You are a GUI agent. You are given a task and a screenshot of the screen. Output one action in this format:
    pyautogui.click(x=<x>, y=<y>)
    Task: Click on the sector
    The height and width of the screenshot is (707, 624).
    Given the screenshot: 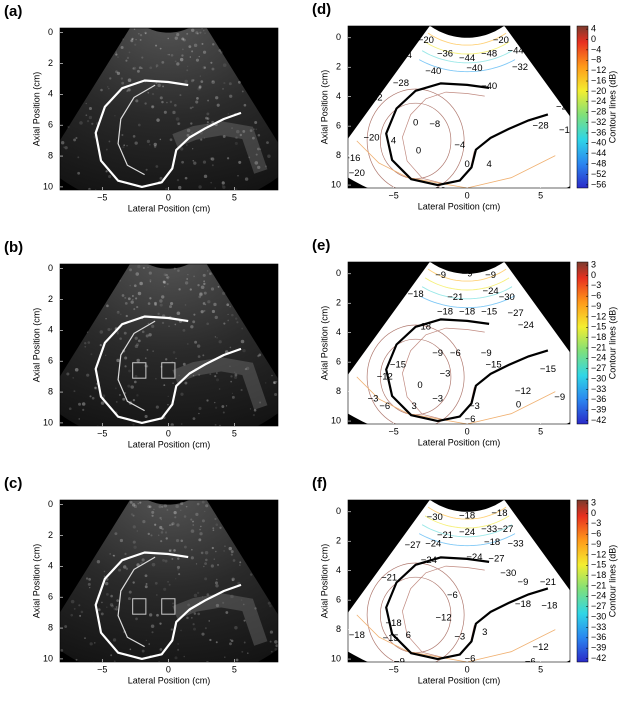 What is the action you would take?
    pyautogui.click(x=459, y=107)
    